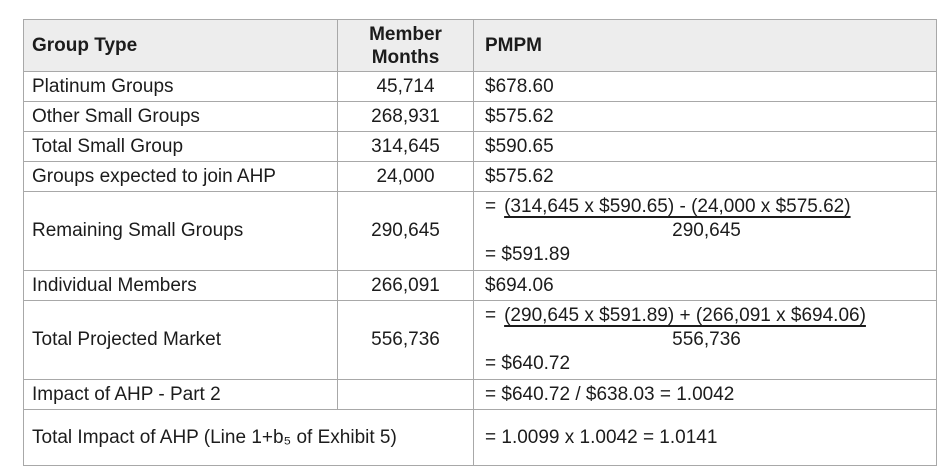 The height and width of the screenshot is (466, 941). What do you see at coordinates (405, 231) in the screenshot?
I see `cell-member-months: 290,645` at bounding box center [405, 231].